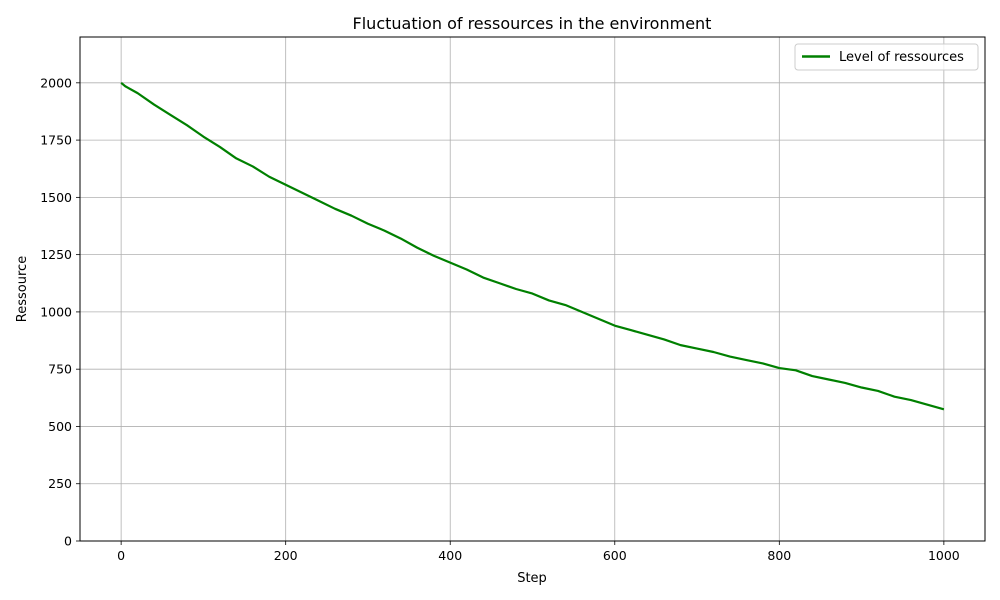  I want to click on y-tick-label: 1750, so click(56, 140).